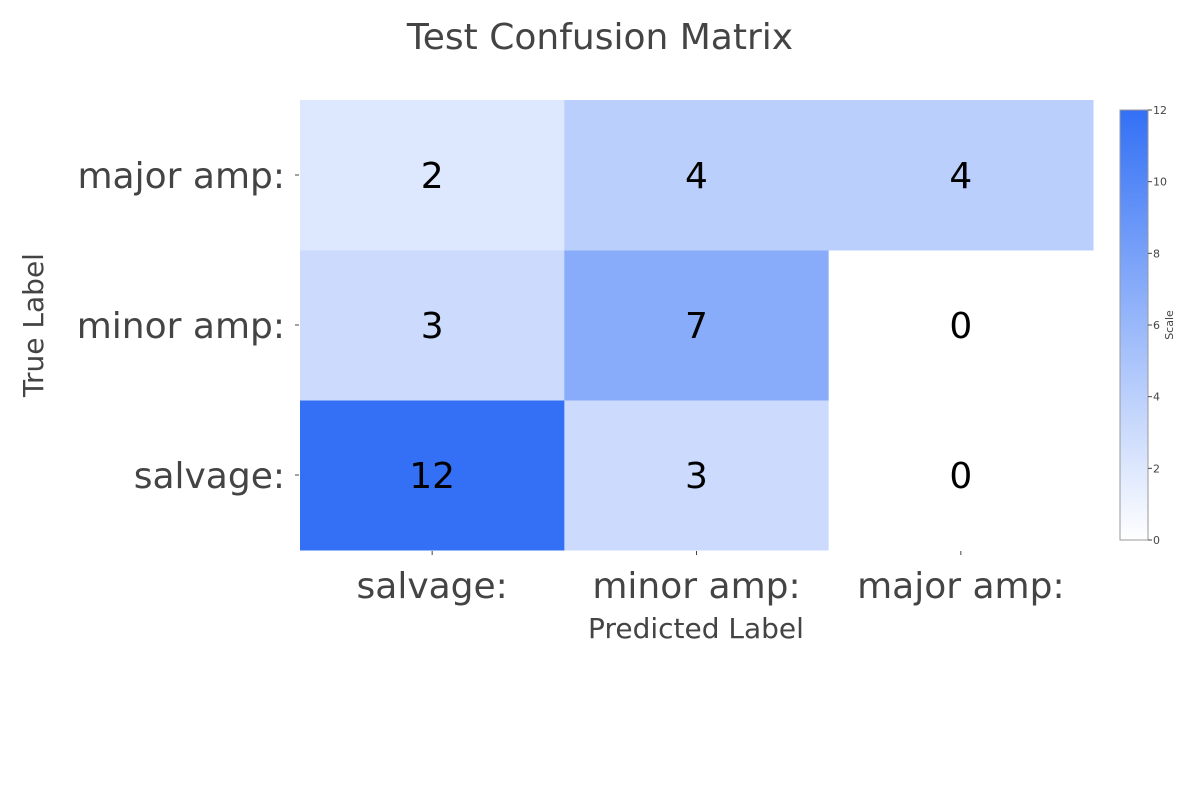 Image resolution: width=1200 pixels, height=800 pixels. What do you see at coordinates (181, 176) in the screenshot?
I see `y-tick-label: major amp:` at bounding box center [181, 176].